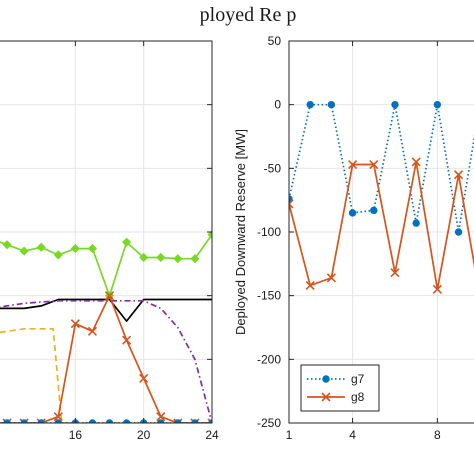  What do you see at coordinates (269, 423) in the screenshot?
I see `y-tick-label: -250` at bounding box center [269, 423].